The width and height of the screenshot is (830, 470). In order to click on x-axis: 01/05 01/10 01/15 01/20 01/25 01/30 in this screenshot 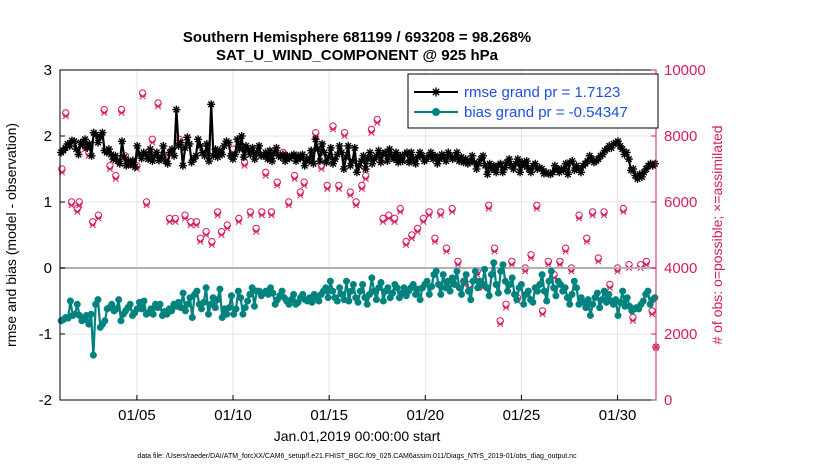, I will do `click(377, 409)`.